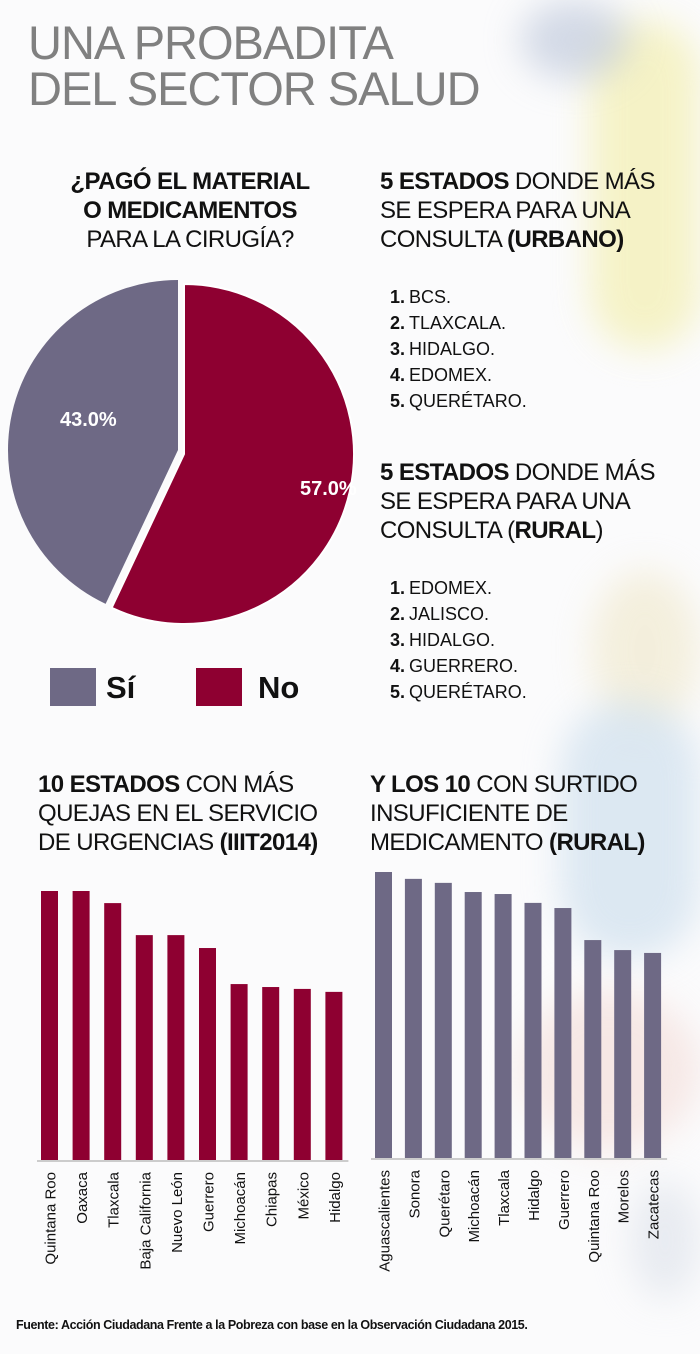 Image resolution: width=700 pixels, height=1354 pixels. What do you see at coordinates (385, 1221) in the screenshot?
I see `bar-category-label: Aguascalientes` at bounding box center [385, 1221].